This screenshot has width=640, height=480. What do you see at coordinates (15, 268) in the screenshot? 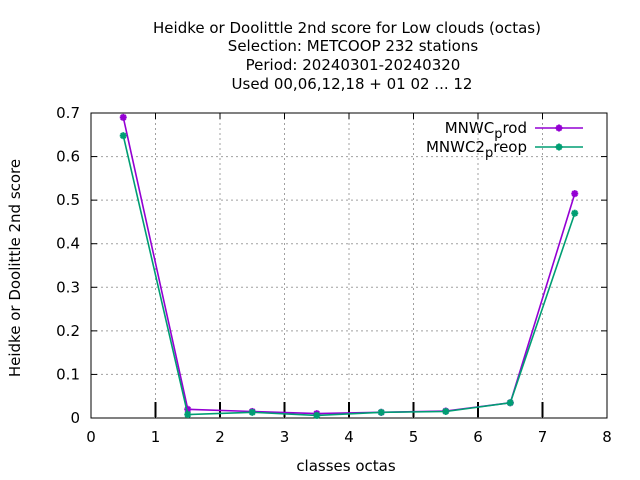
I see `y-axis-label: Heidke or Doolittle 2nd score` at bounding box center [15, 268].